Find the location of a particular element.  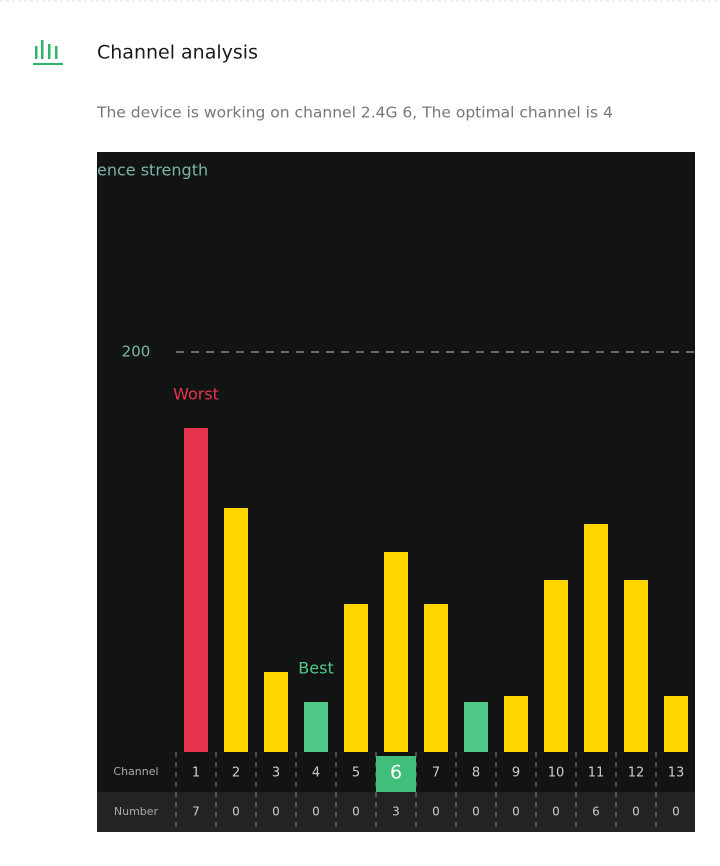

channel-label: 4 is located at coordinates (316, 773).